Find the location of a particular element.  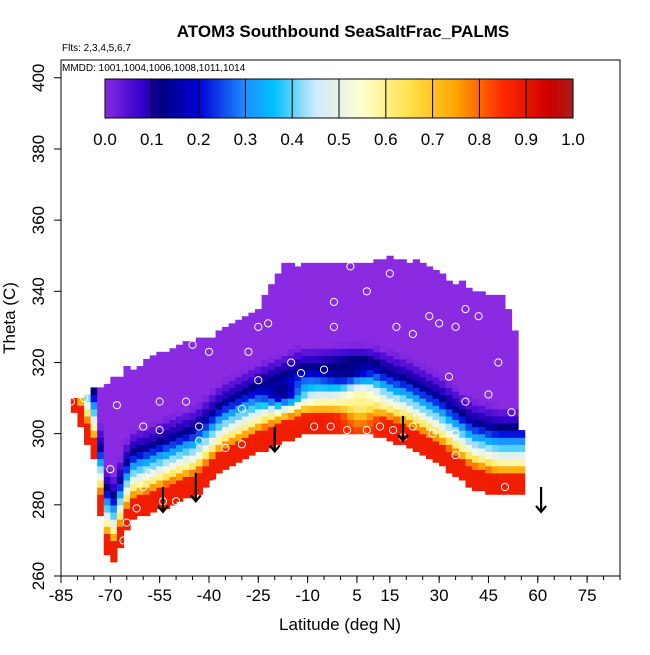

colorbar-tick-label: 0.2 is located at coordinates (199, 139).